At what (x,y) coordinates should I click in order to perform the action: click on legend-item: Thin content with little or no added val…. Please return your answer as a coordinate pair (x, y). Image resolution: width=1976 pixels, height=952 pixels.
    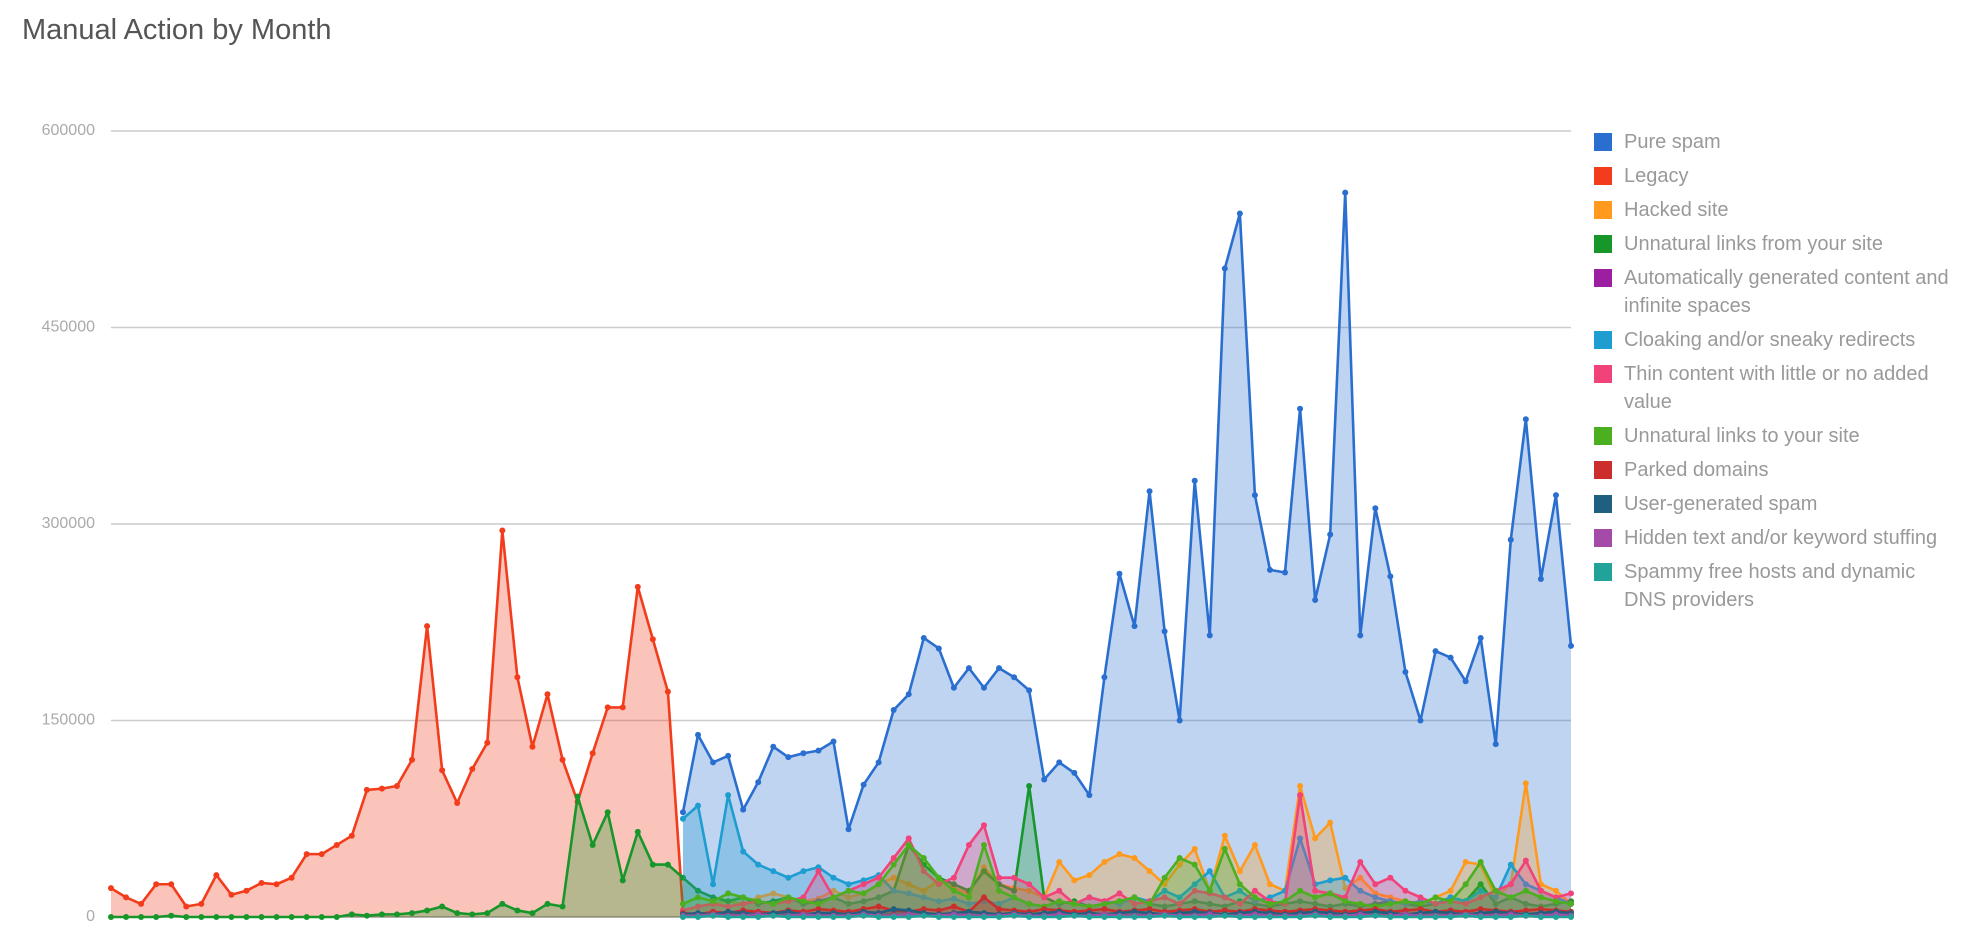
    Looking at the image, I should click on (1779, 388).